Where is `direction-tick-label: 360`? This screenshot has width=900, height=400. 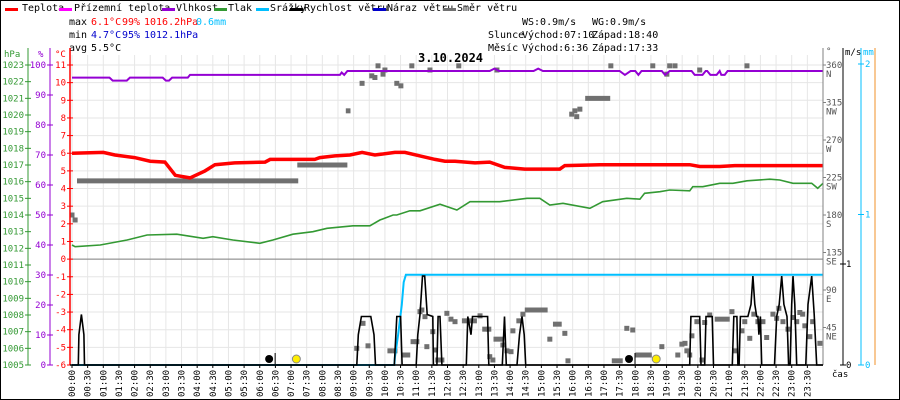 direction-tick-label: 360 is located at coordinates (834, 66).